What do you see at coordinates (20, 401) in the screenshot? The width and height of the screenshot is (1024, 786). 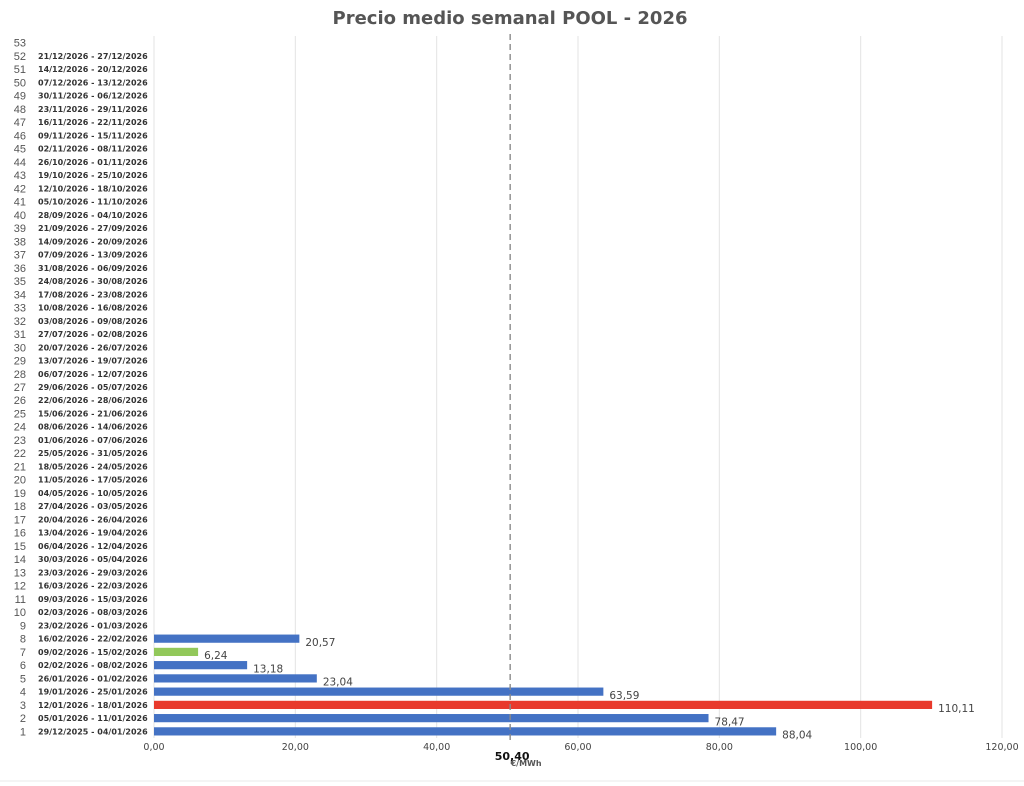 I see `week-number: 26` at bounding box center [20, 401].